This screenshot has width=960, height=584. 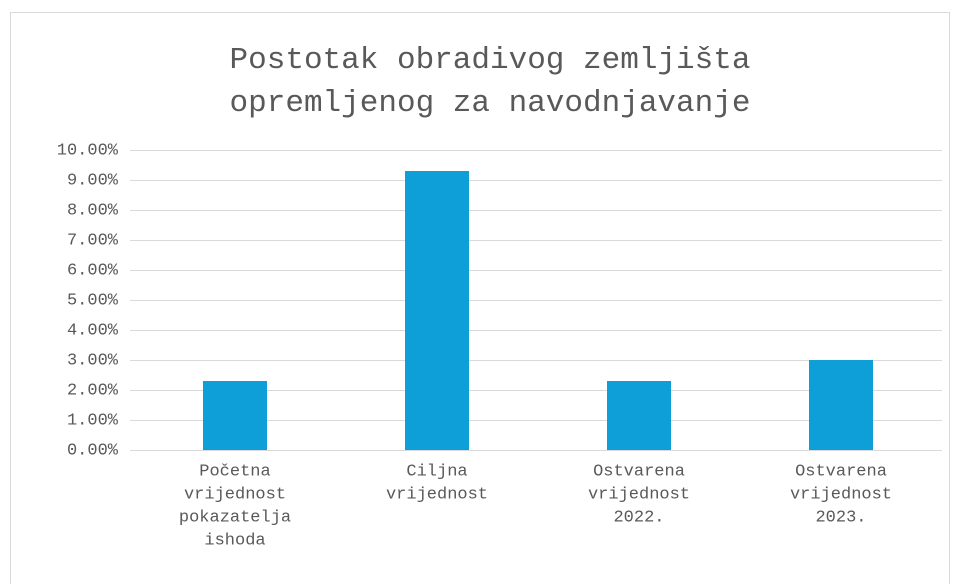 What do you see at coordinates (490, 60) in the screenshot?
I see `chart-title: Postotak obradivog zemljišta` at bounding box center [490, 60].